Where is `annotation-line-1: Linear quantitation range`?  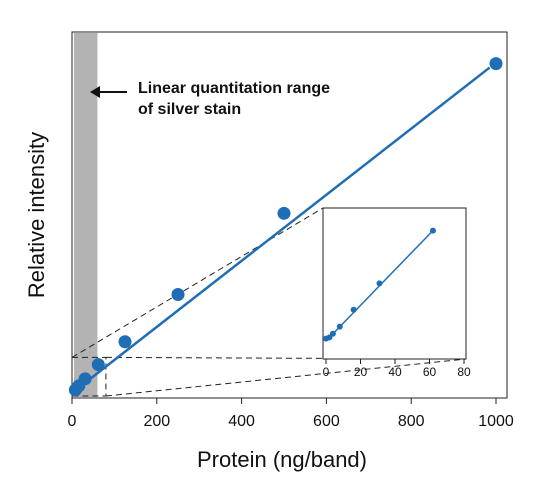
annotation-line-1: Linear quantitation range is located at coordinates (234, 88).